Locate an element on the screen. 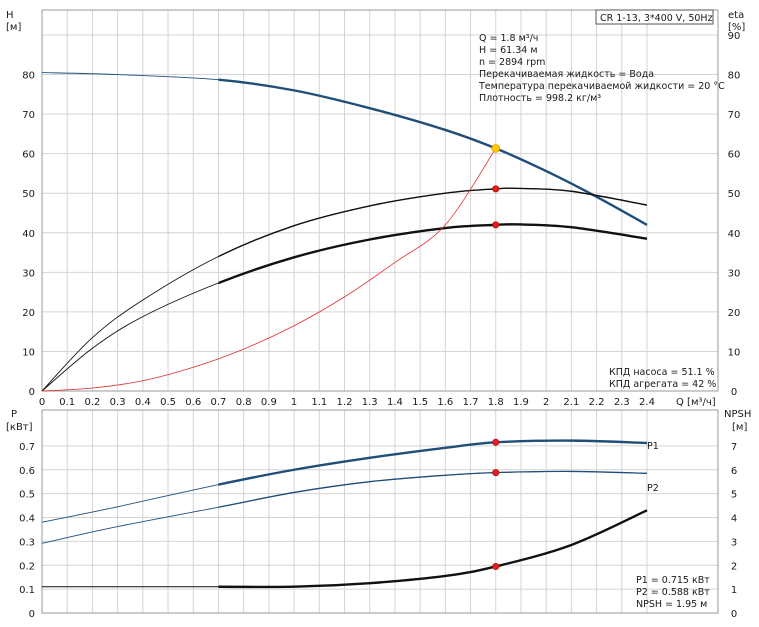  x-tick-label: 1.5 is located at coordinates (420, 402).